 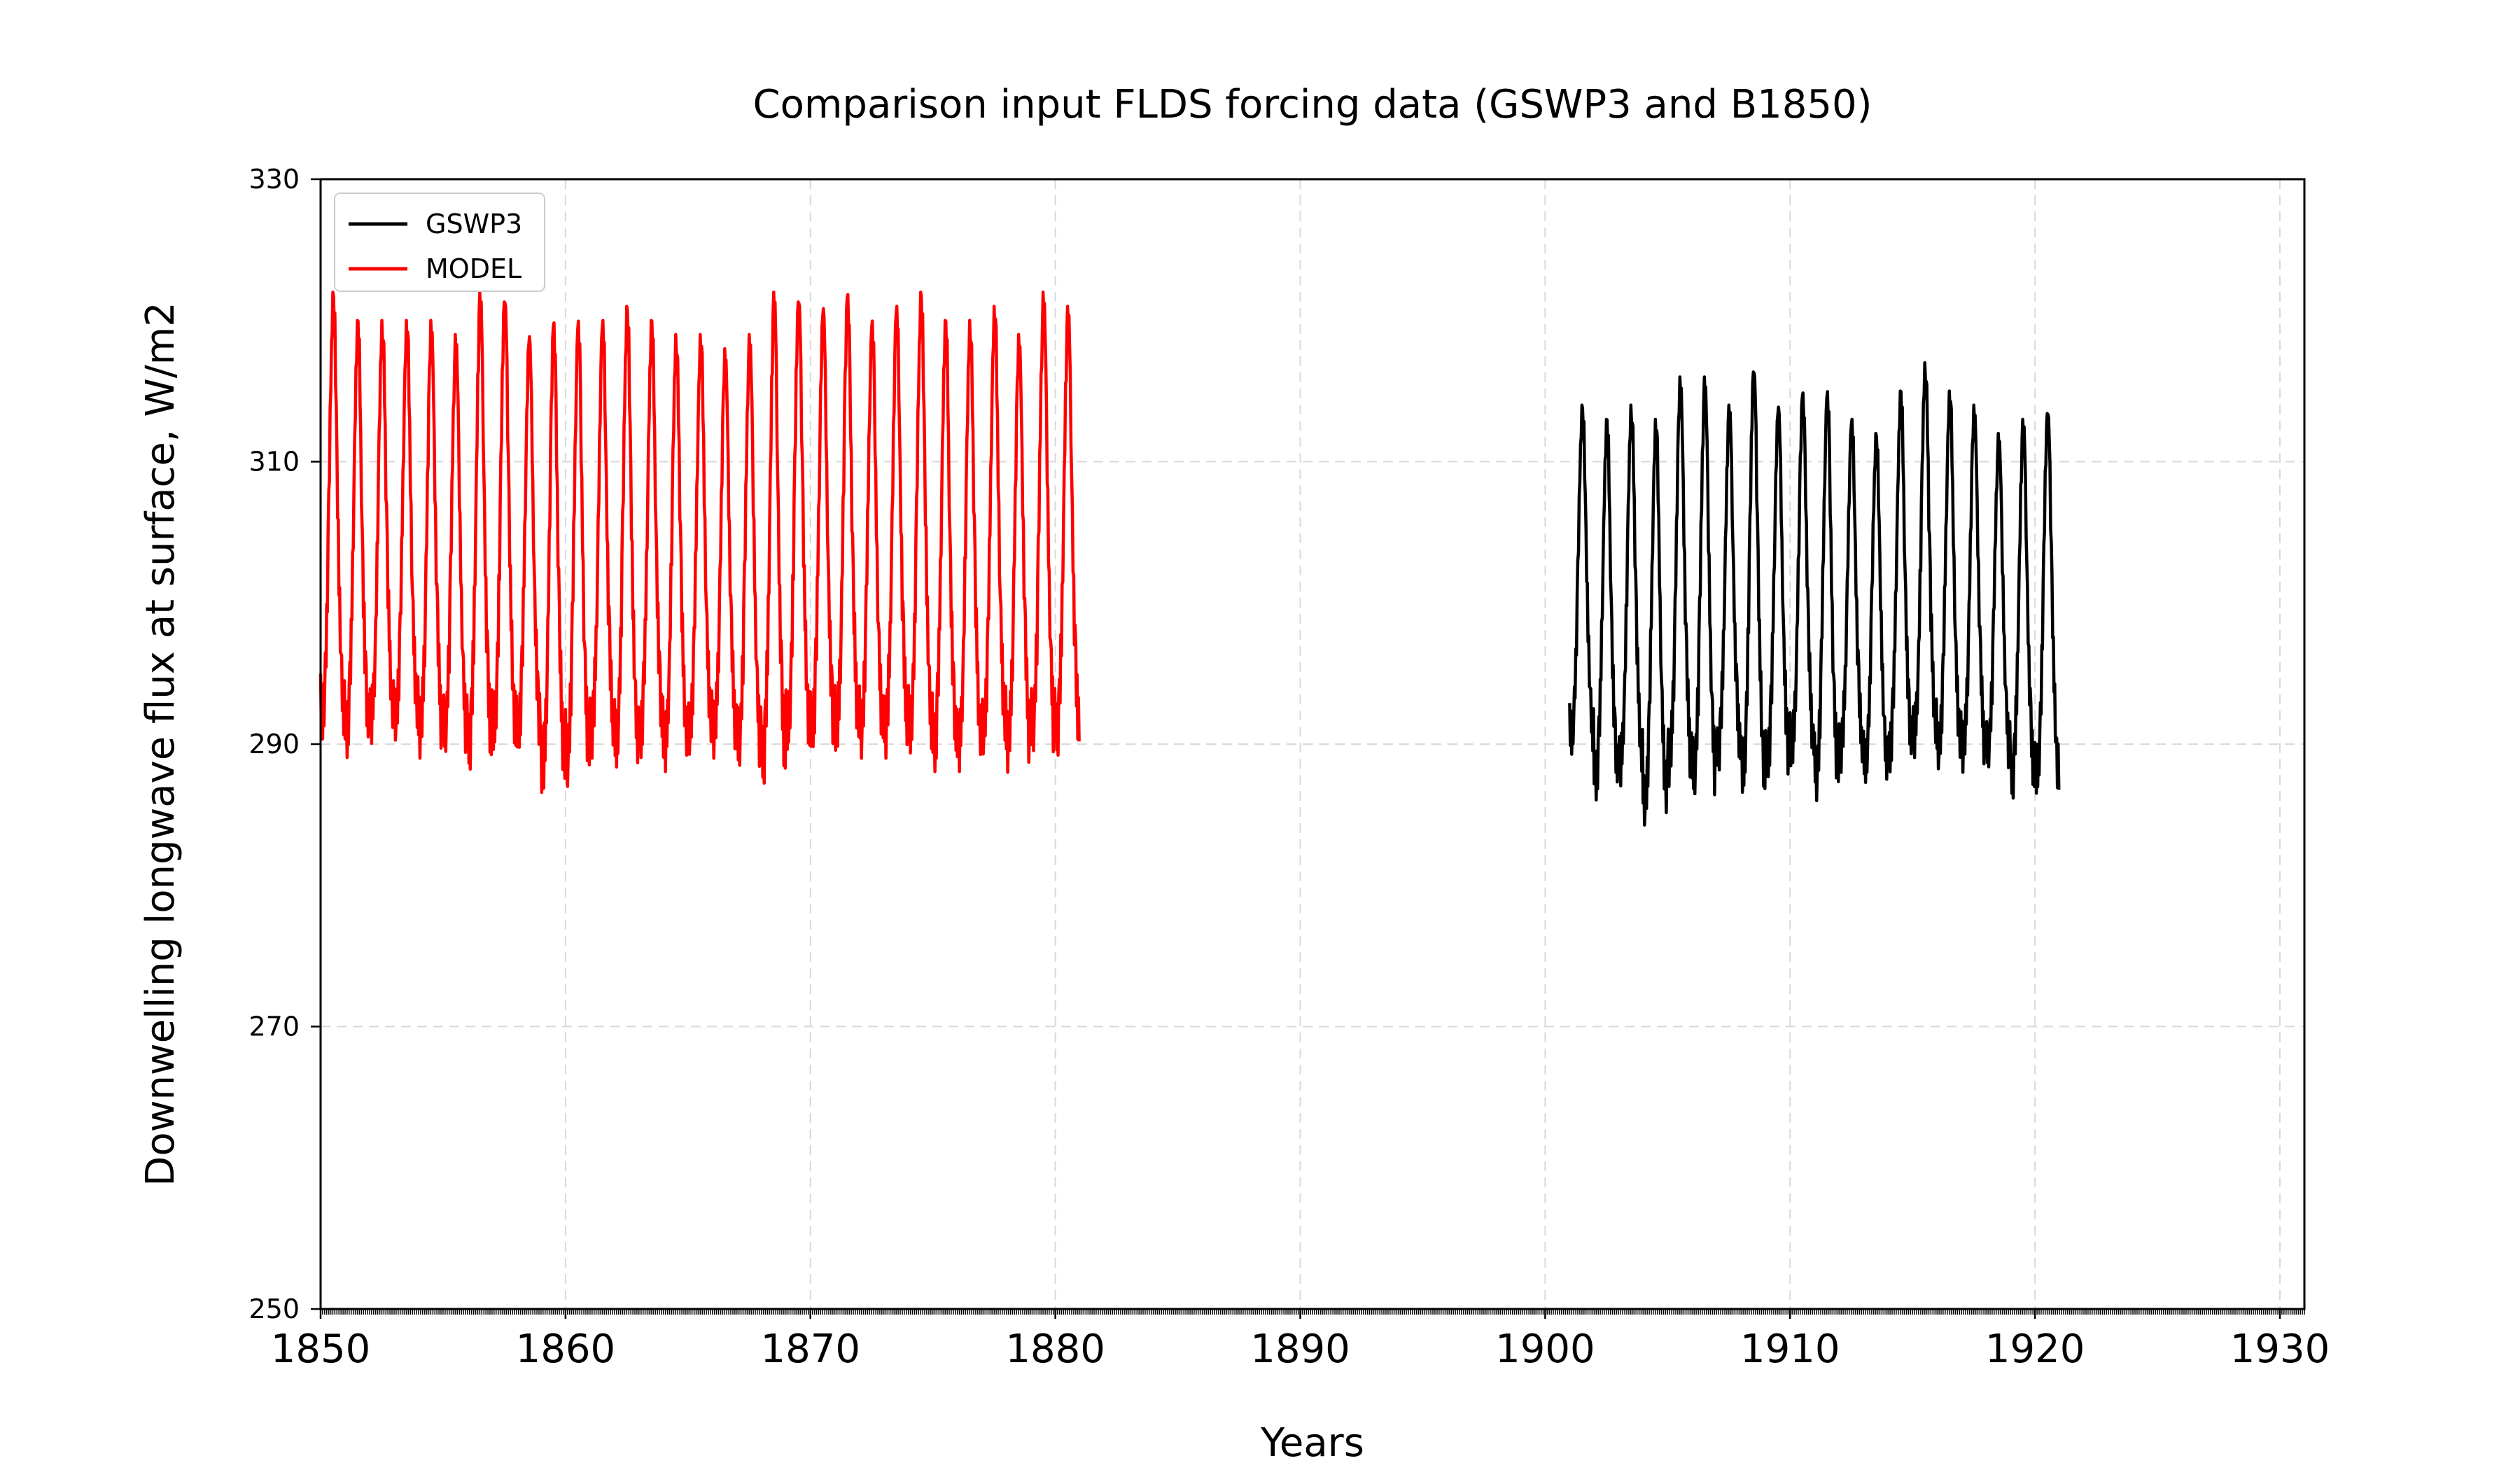 What do you see at coordinates (2035, 1349) in the screenshot?
I see `x-tick-label: 1920` at bounding box center [2035, 1349].